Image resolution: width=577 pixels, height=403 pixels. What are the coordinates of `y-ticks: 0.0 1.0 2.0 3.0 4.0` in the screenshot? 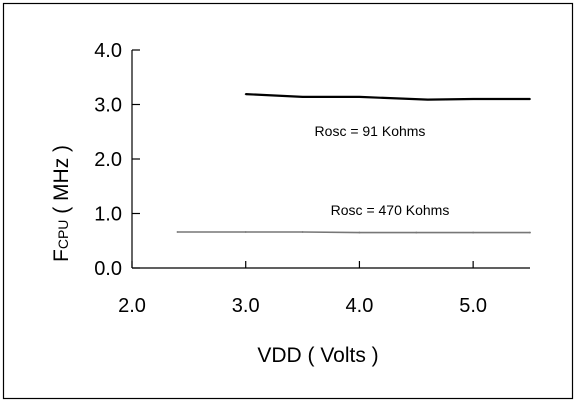 It's located at (117, 160).